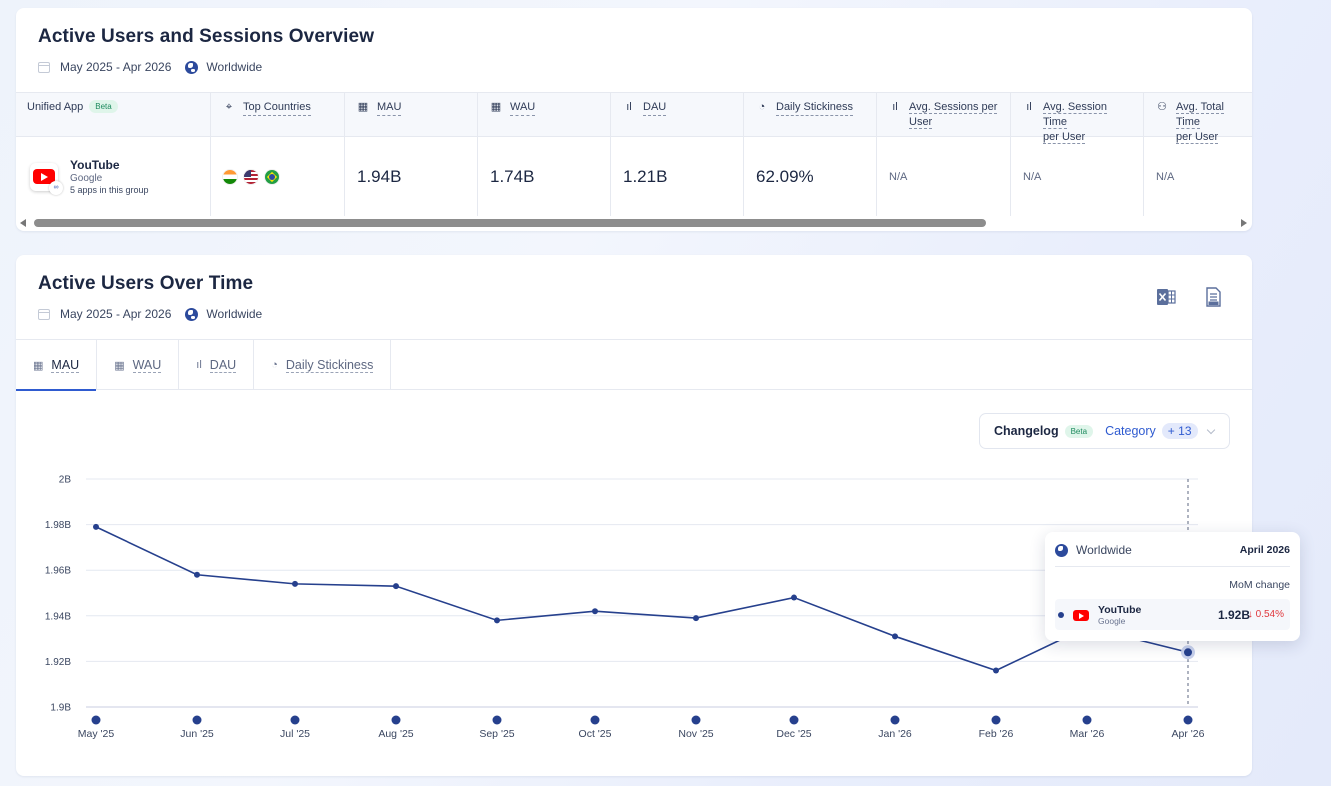  Describe the element at coordinates (629, 107) in the screenshot. I see `bar-small-icon: ıl` at that location.